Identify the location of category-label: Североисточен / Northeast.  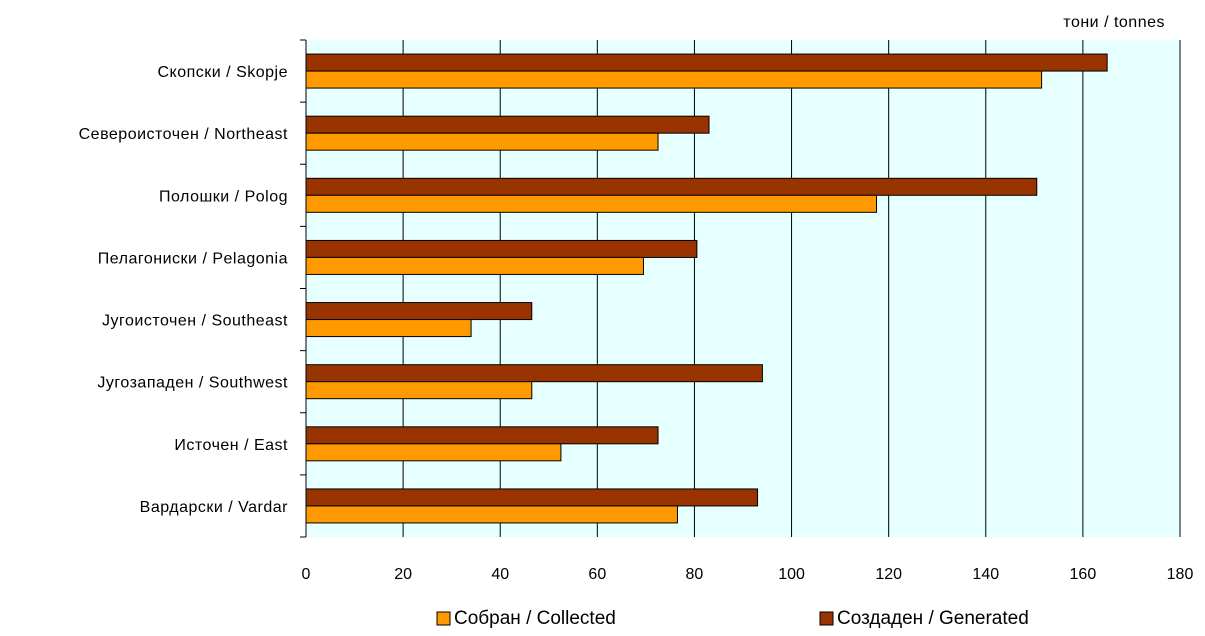
(183, 134).